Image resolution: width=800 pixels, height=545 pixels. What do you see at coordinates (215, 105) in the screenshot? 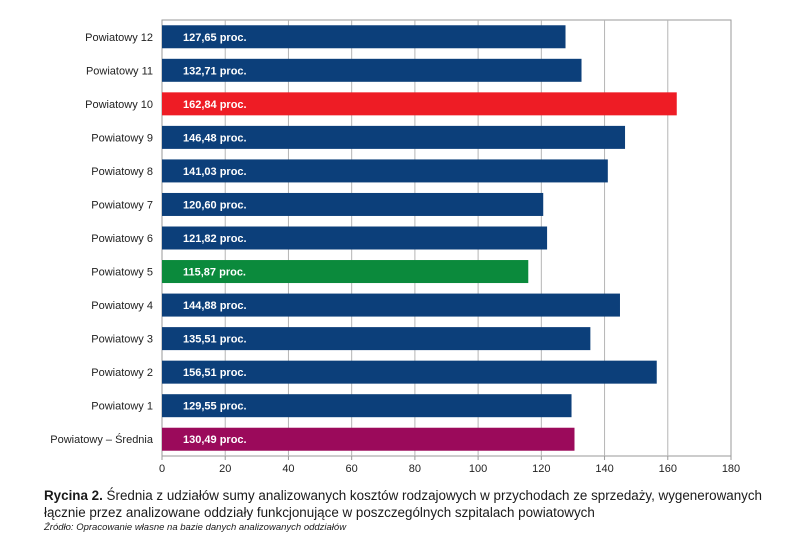
I see `bar-value-label: 162,84 proc.` at bounding box center [215, 105].